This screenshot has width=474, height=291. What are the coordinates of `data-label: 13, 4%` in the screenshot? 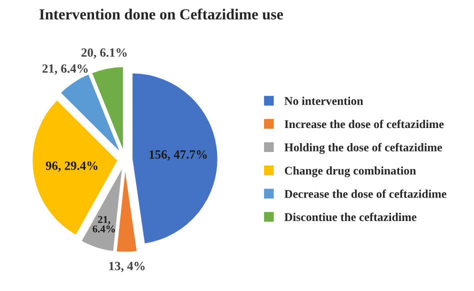 It's located at (127, 267).